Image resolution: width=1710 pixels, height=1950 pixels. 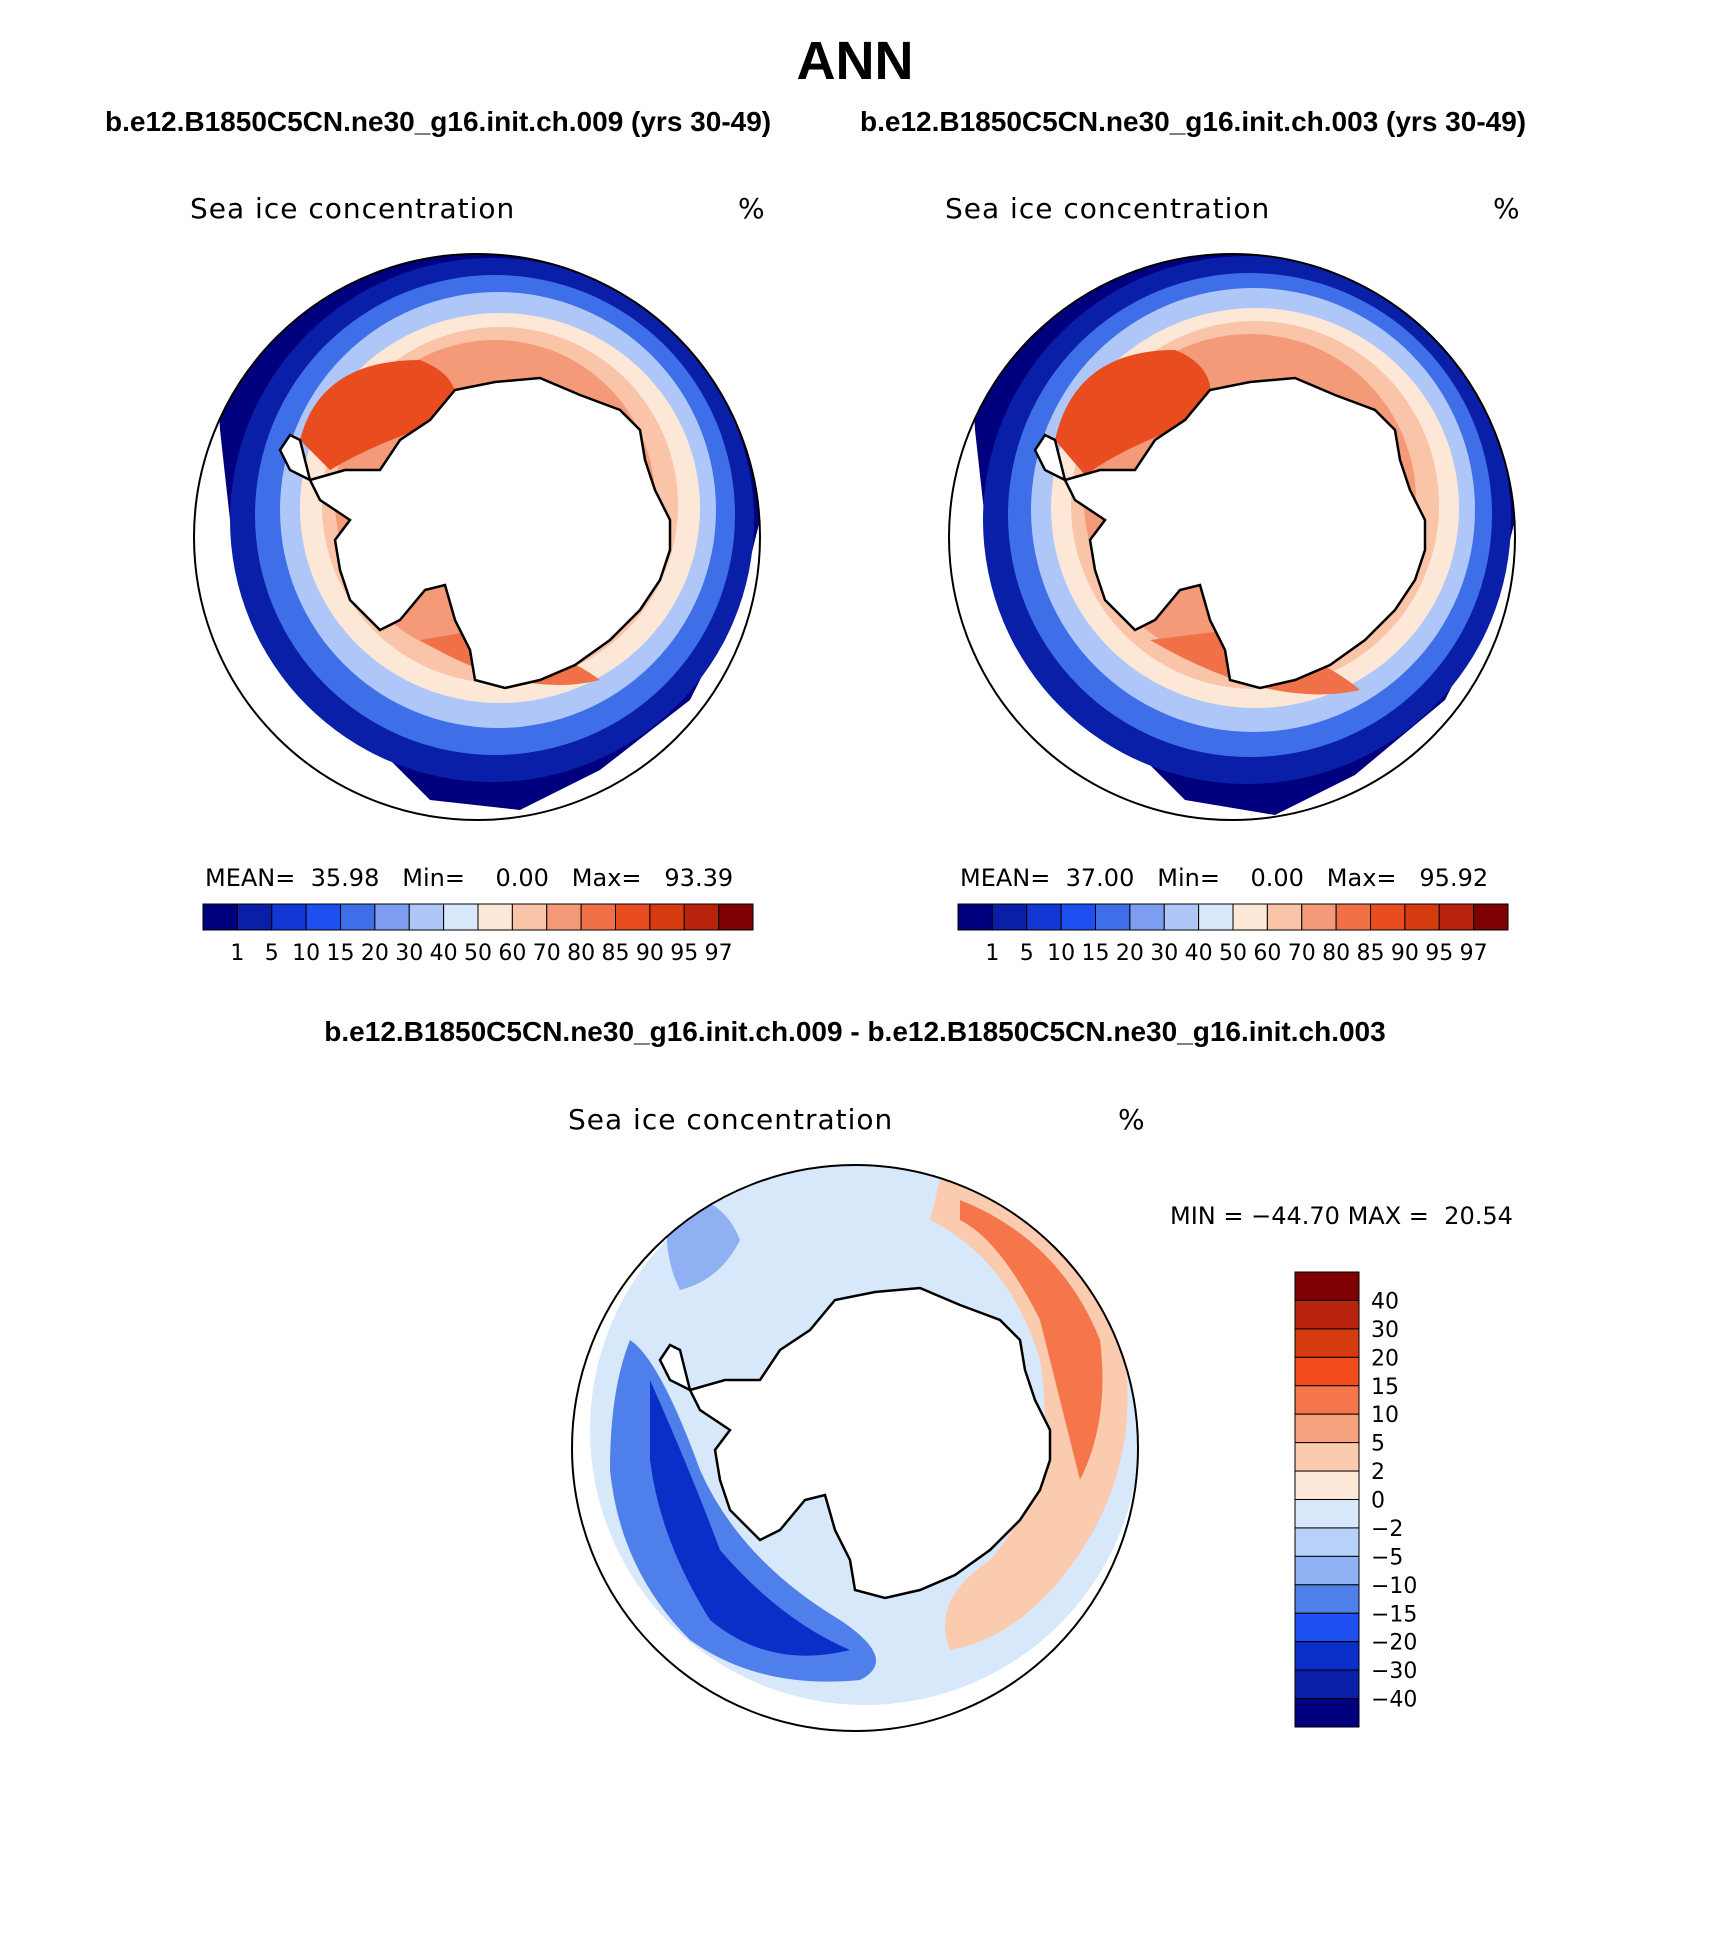 I want to click on negative-anomaly-west-core, so click(x=750, y=1518).